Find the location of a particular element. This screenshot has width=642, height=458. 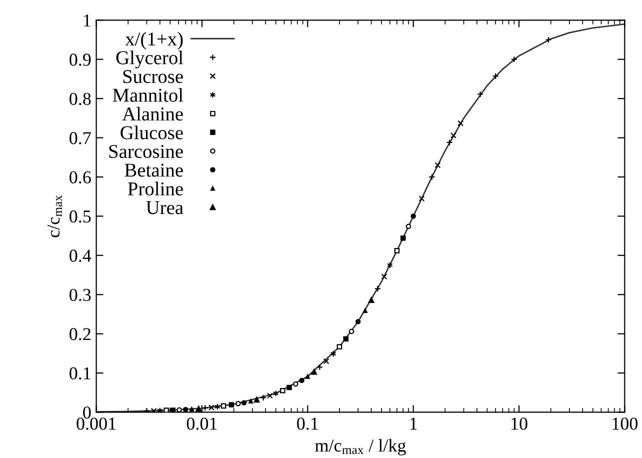

y-tick-label: 0.8 is located at coordinates (80, 99).